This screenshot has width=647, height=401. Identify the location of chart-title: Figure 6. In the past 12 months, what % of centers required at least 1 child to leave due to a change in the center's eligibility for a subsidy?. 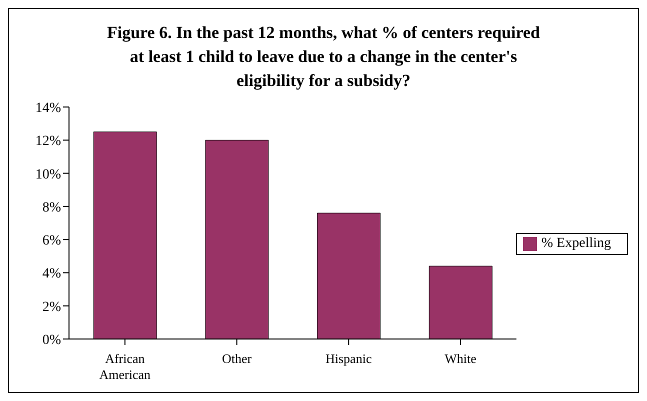
(324, 57).